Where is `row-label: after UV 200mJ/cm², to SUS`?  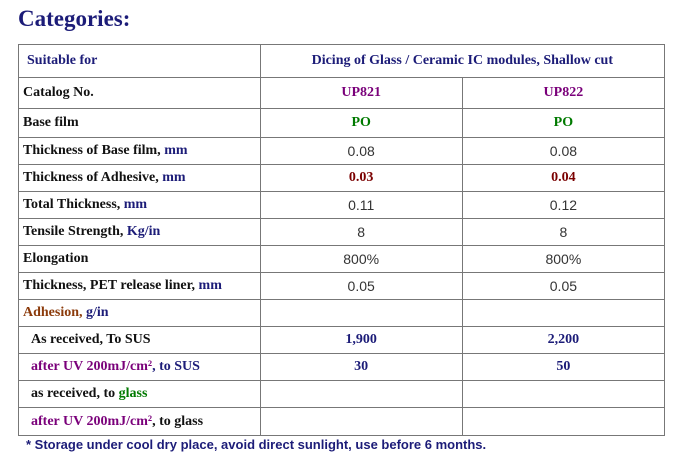 row-label: after UV 200mJ/cm², to SUS is located at coordinates (139, 367).